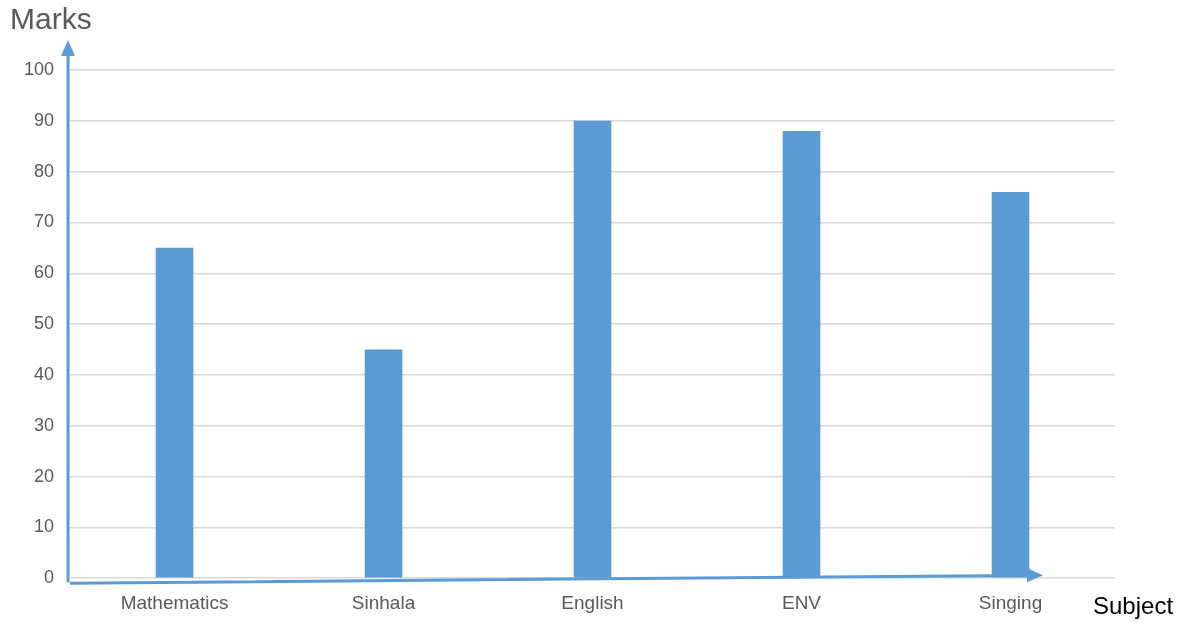 The height and width of the screenshot is (633, 1189). Describe the element at coordinates (1133, 606) in the screenshot. I see `x-axis-title: Subject` at that location.